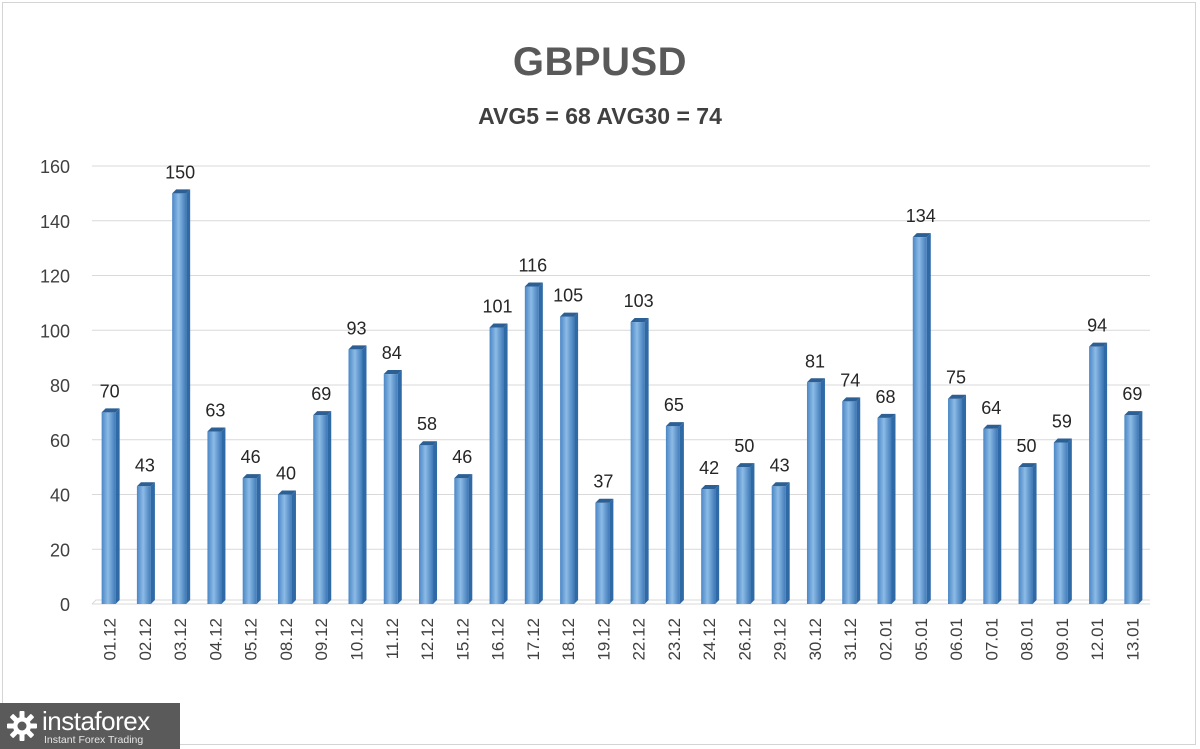 The height and width of the screenshot is (749, 1200). What do you see at coordinates (110, 391) in the screenshot?
I see `data-label: 70` at bounding box center [110, 391].